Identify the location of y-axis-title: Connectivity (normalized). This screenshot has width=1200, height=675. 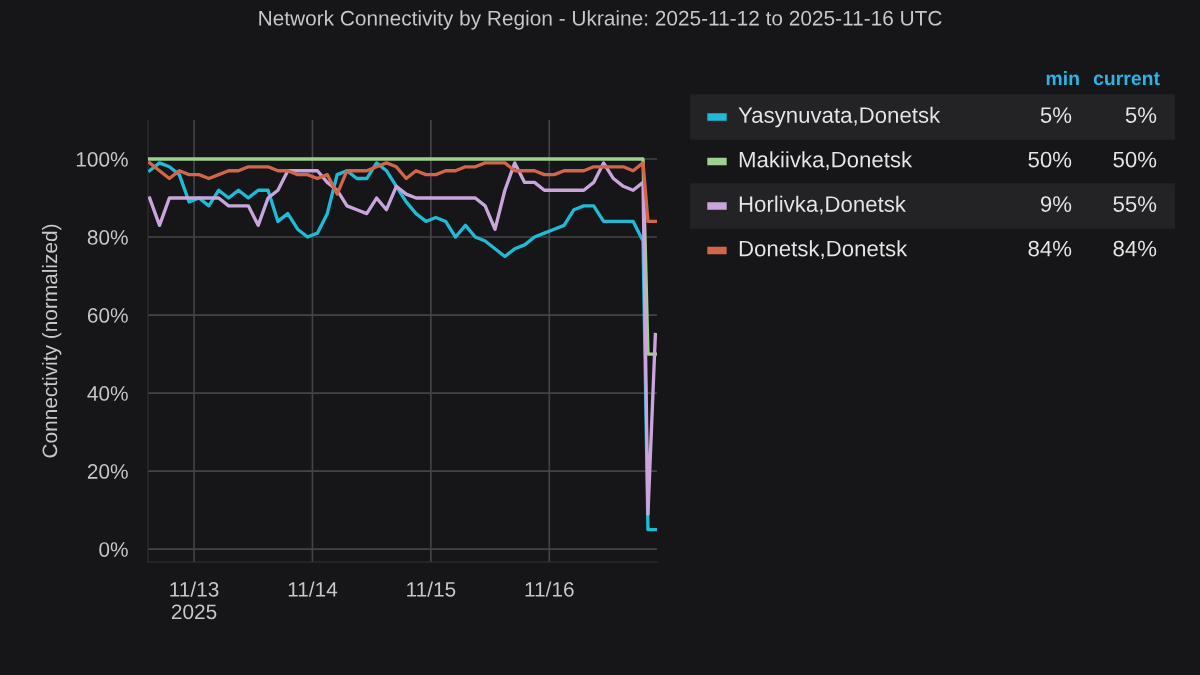
(51, 341).